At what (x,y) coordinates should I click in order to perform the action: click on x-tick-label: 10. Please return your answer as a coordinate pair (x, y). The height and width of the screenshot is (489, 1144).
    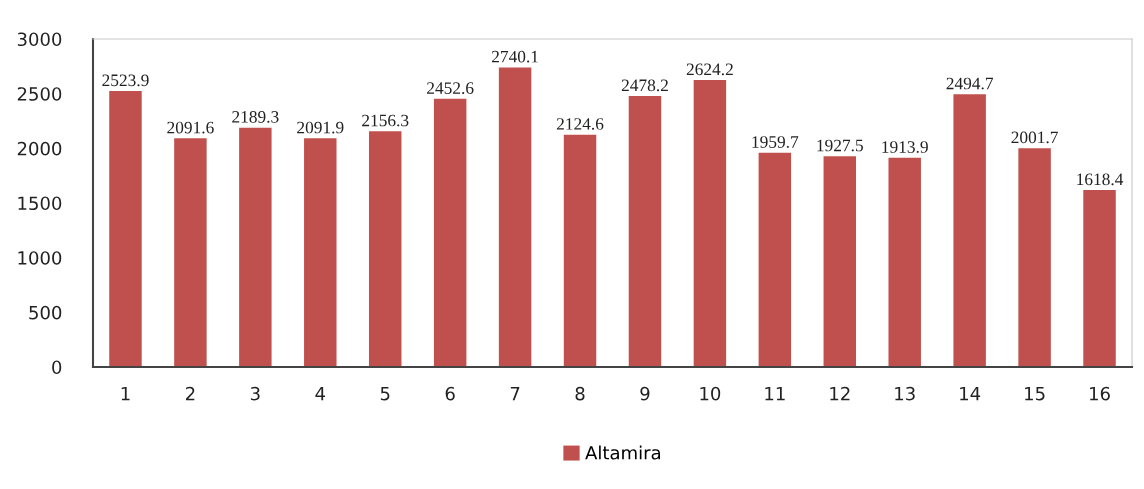
    Looking at the image, I should click on (710, 393).